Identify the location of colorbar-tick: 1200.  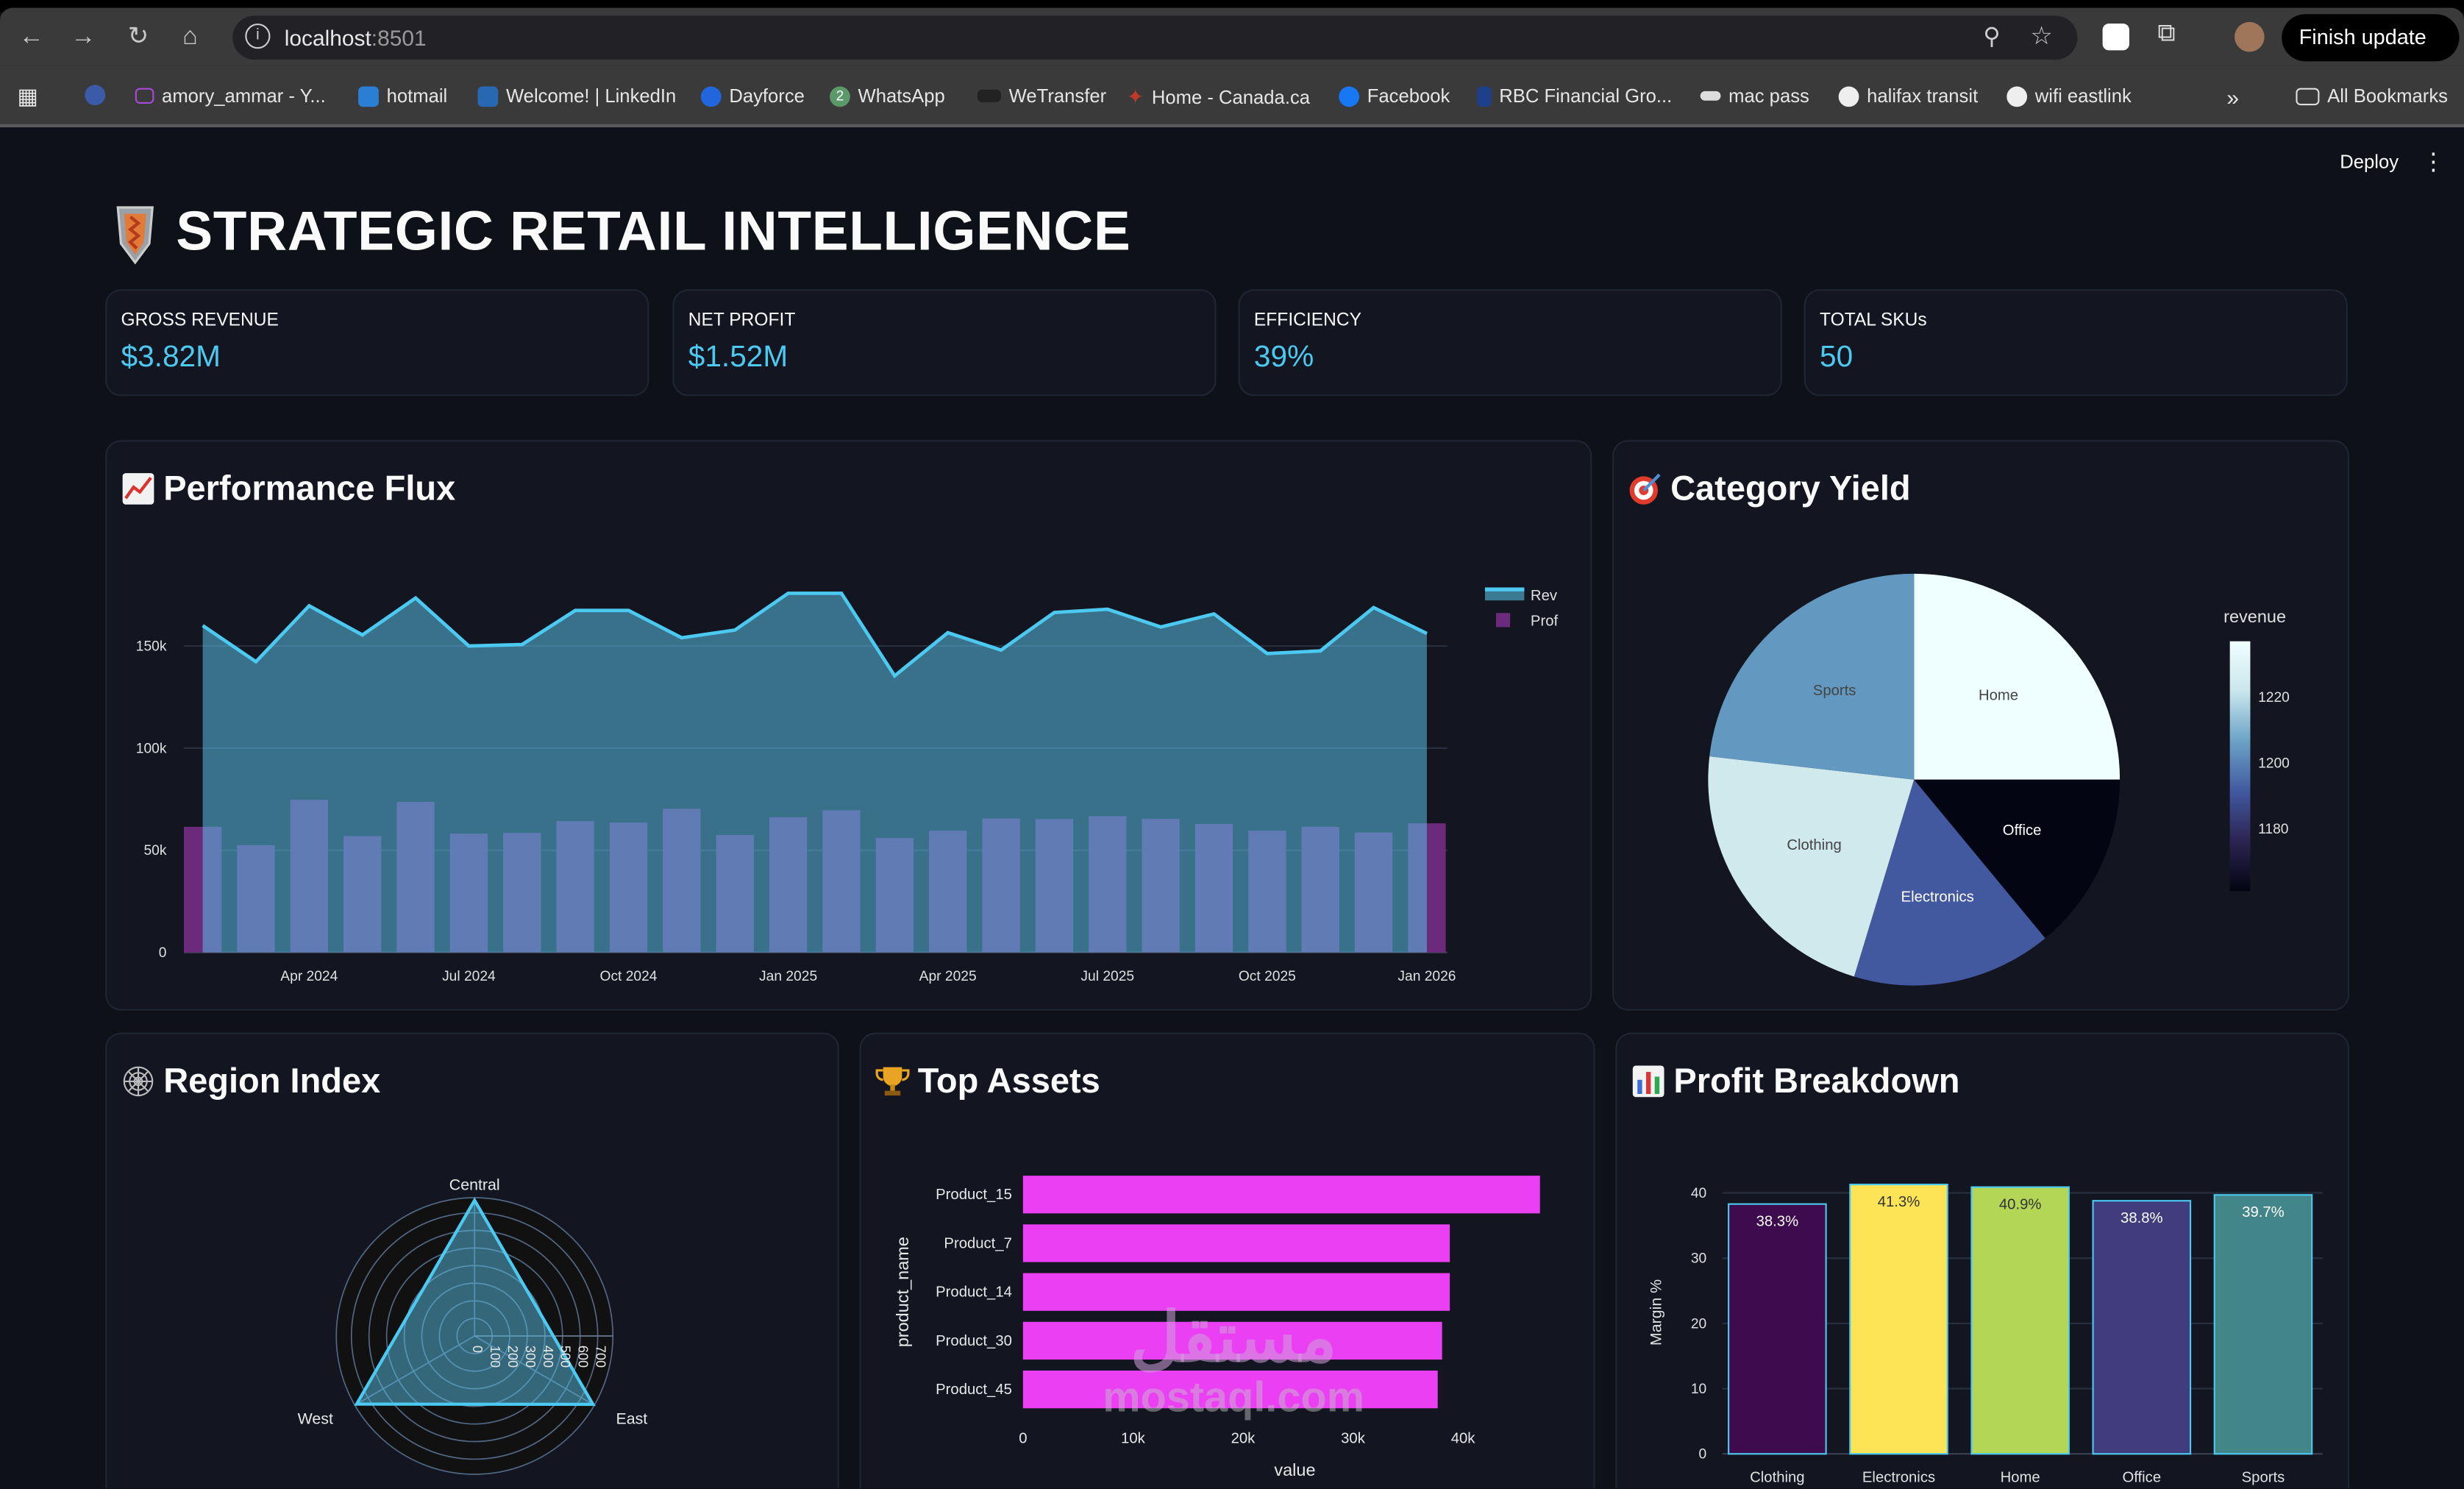
(2274, 764).